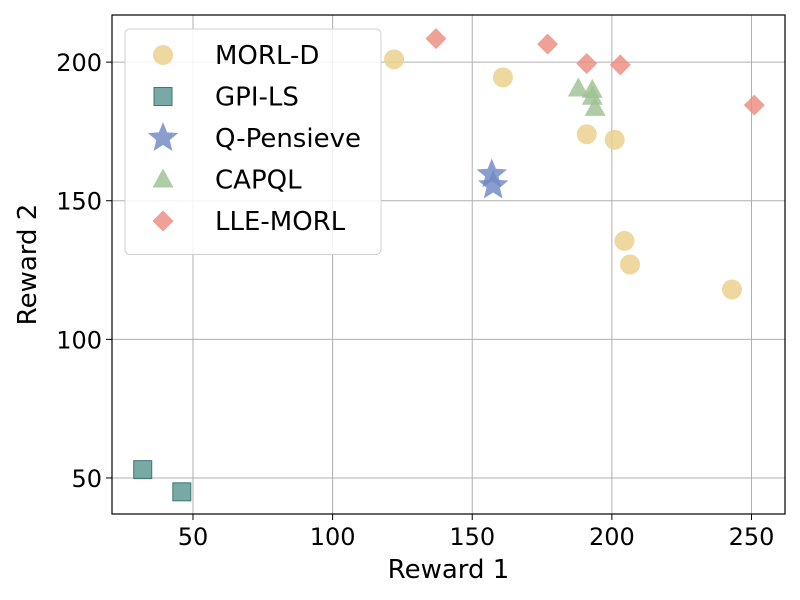  What do you see at coordinates (258, 181) in the screenshot?
I see `legend-label-capql: CAPQL` at bounding box center [258, 181].